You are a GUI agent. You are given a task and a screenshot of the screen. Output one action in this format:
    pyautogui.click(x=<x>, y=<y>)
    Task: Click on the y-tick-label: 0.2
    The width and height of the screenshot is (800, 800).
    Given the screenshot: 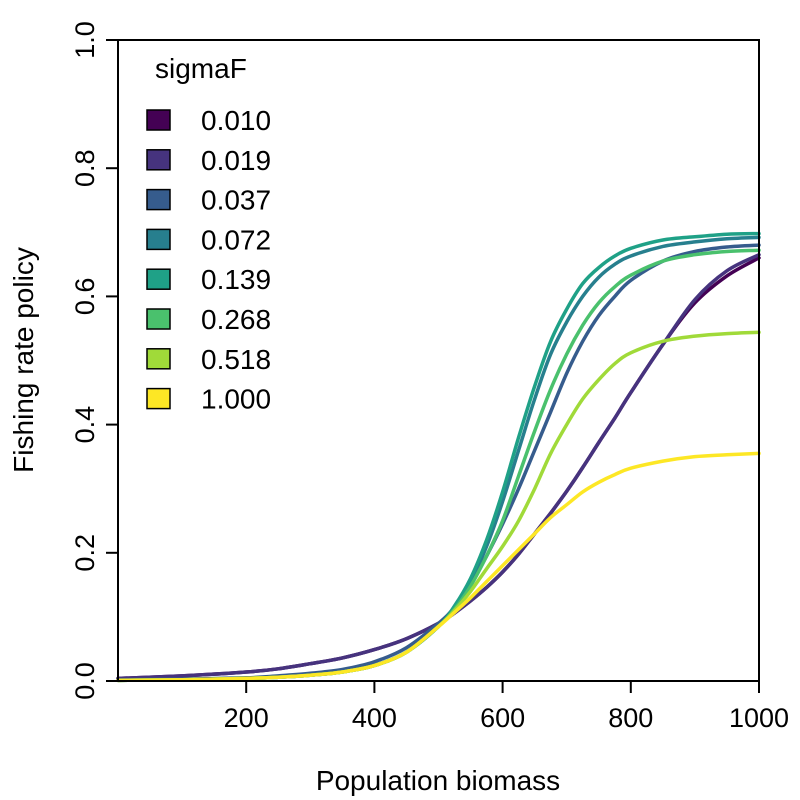 What is the action you would take?
    pyautogui.click(x=85, y=553)
    